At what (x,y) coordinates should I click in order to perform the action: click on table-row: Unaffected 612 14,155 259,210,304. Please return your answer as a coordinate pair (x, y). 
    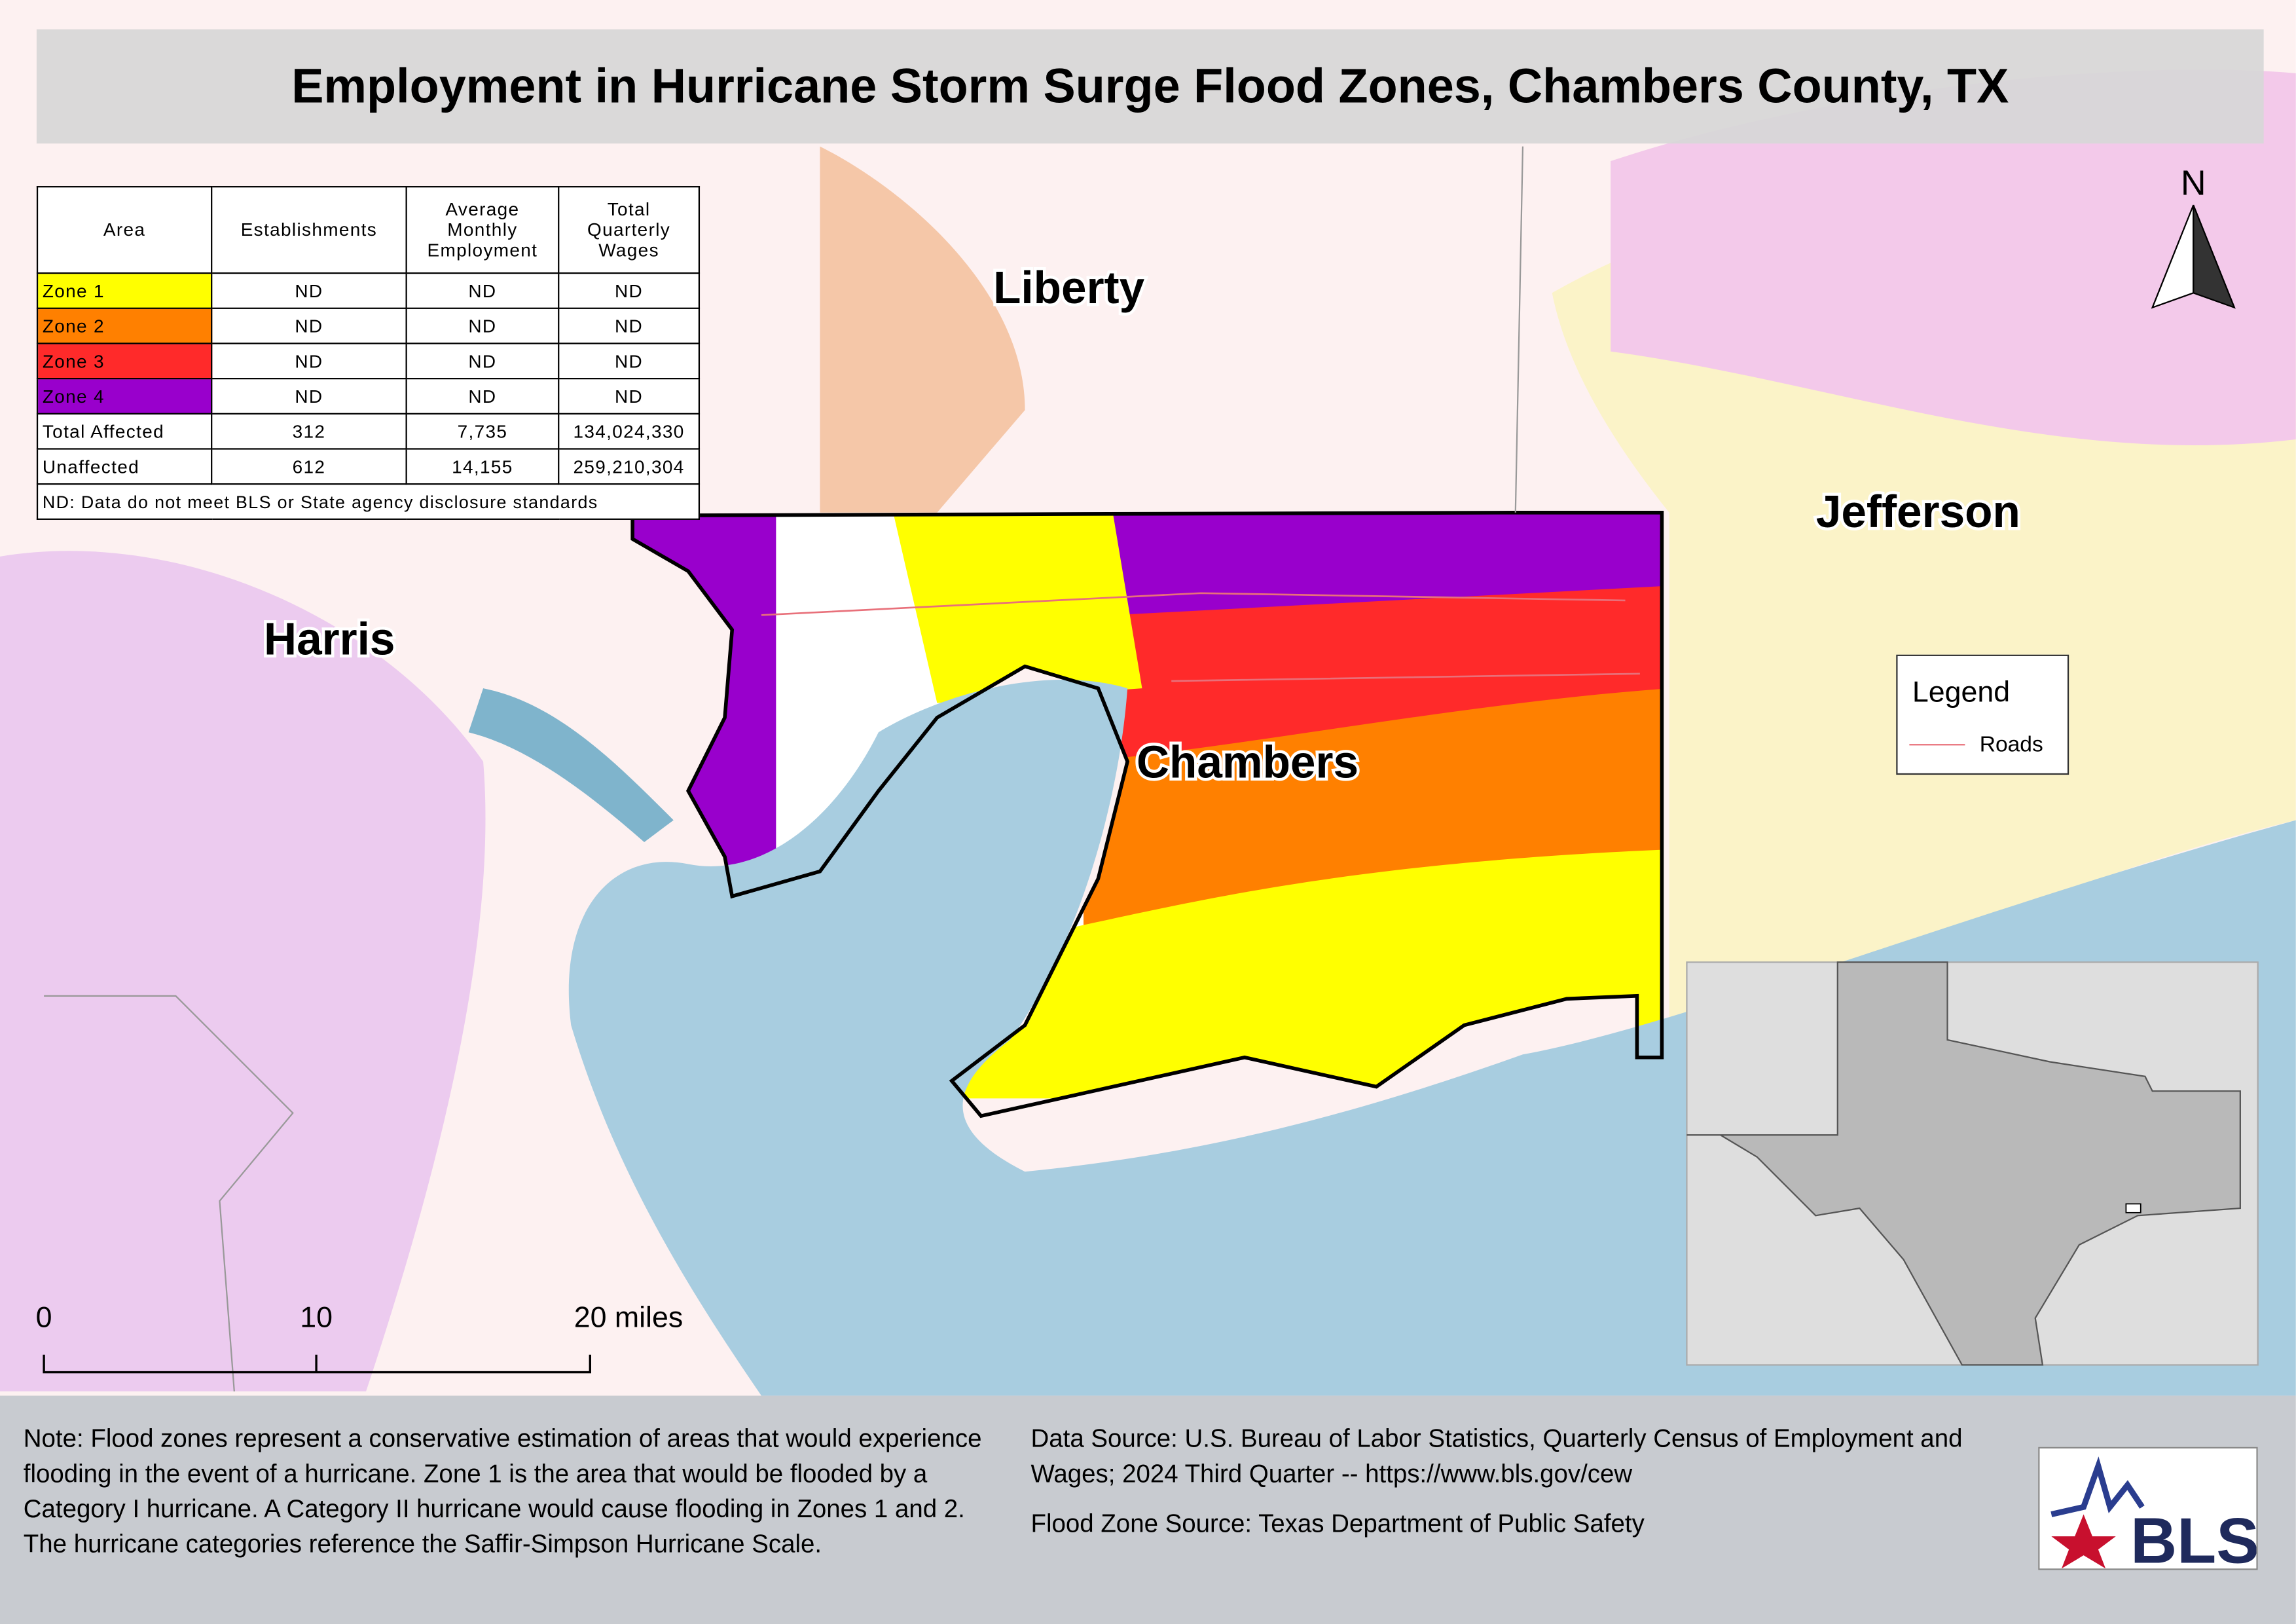
    Looking at the image, I should click on (368, 466).